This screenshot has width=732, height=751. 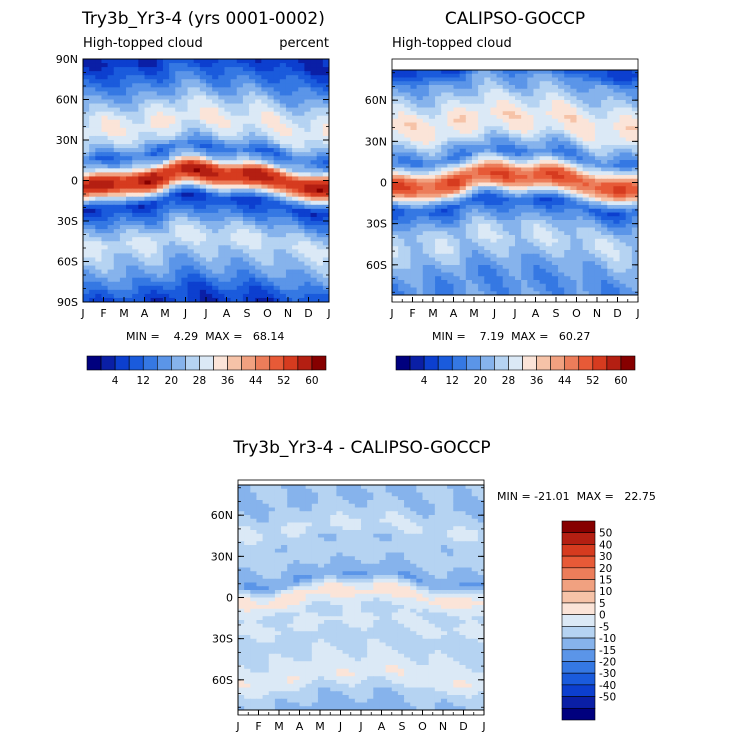 What do you see at coordinates (514, 313) in the screenshot?
I see `x-tick-label: J` at bounding box center [514, 313].